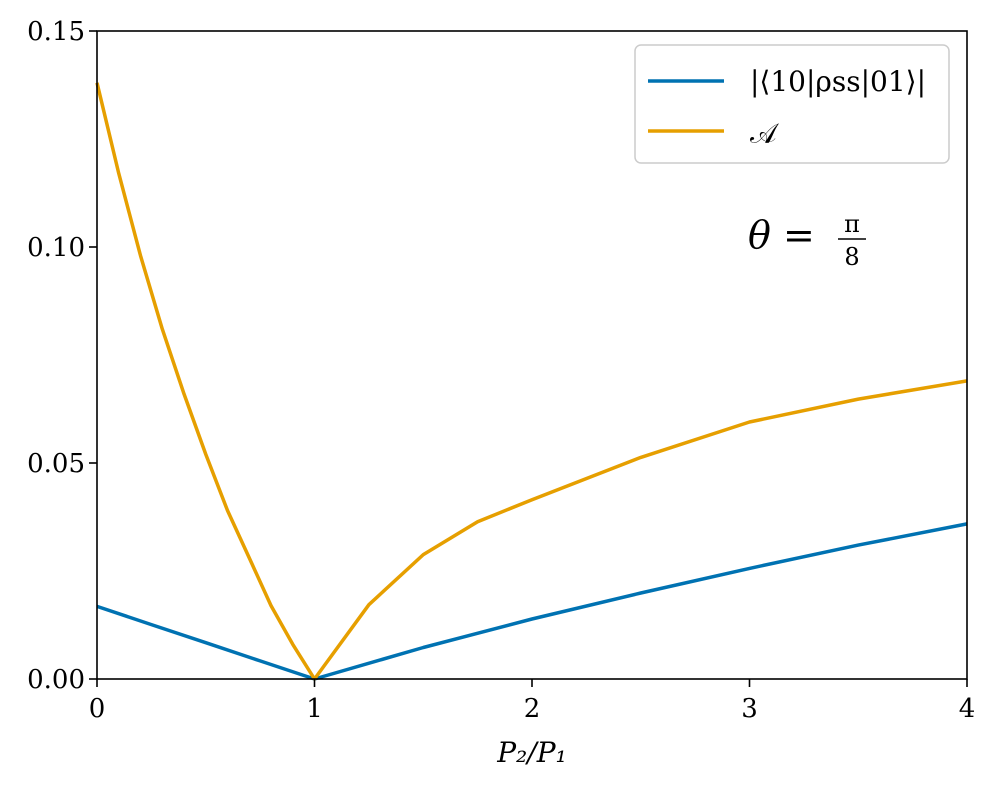 The width and height of the screenshot is (996, 792). What do you see at coordinates (56, 32) in the screenshot?
I see `y-tick-label: 0.15` at bounding box center [56, 32].